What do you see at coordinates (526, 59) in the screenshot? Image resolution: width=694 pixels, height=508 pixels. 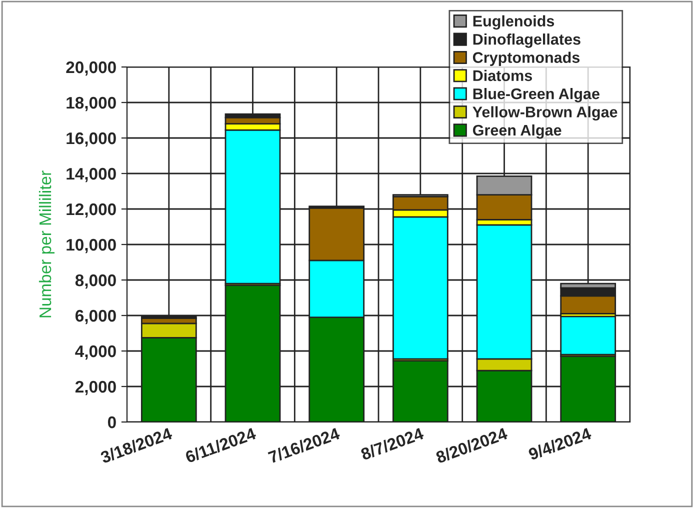 I see `legend-label: Cryptomonads` at bounding box center [526, 59].